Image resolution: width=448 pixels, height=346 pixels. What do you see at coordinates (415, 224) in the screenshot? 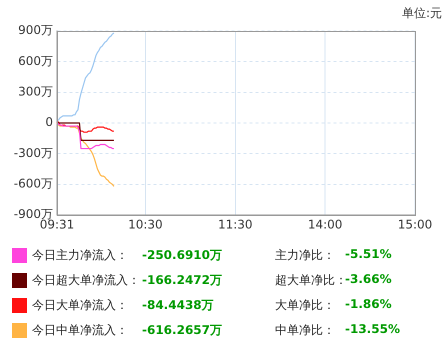
I see `x-tick-label: 15:00` at bounding box center [415, 224].